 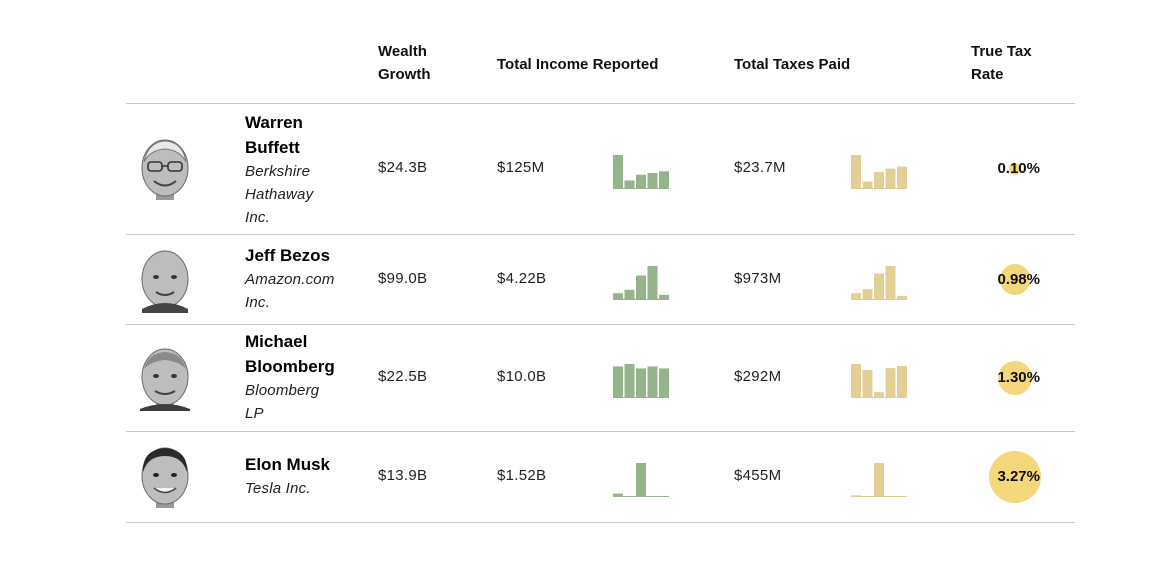 I want to click on true-tax-rate-cell: 3.27%, so click(x=1015, y=477).